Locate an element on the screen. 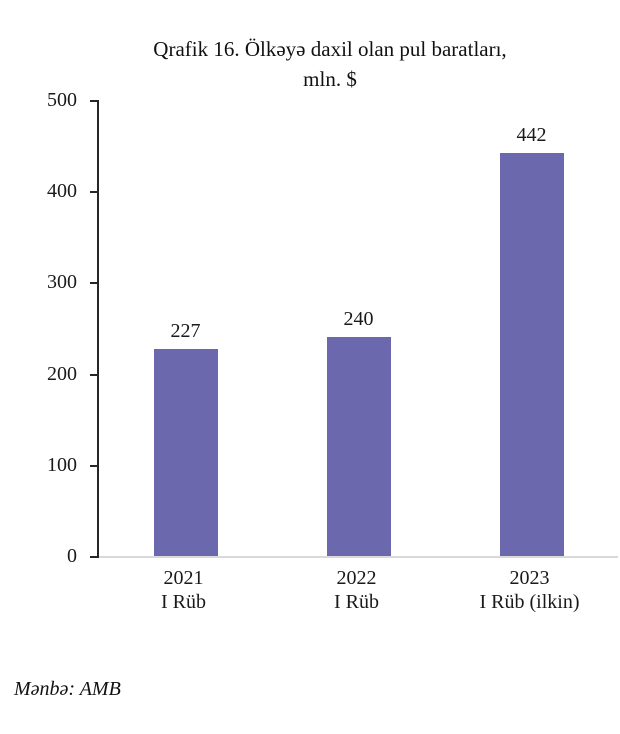 This screenshot has height=734, width=620. bar-value-label: 240 is located at coordinates (358, 319).